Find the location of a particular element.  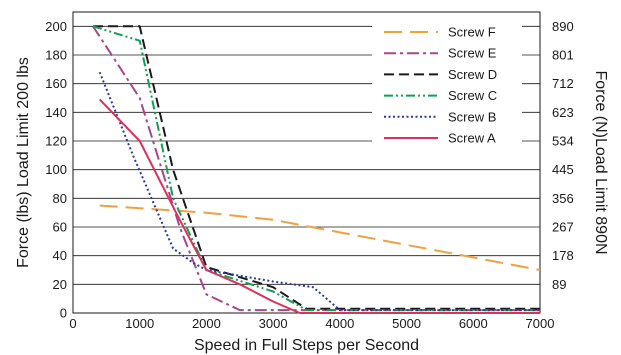

y-tick-label: 200 is located at coordinates (56, 26).